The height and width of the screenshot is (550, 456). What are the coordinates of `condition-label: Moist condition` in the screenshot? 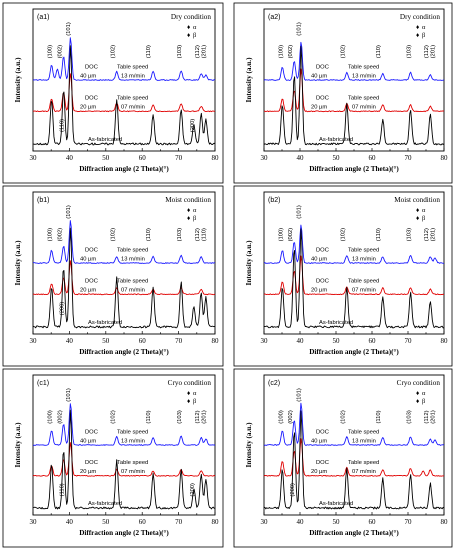 It's located at (417, 200).